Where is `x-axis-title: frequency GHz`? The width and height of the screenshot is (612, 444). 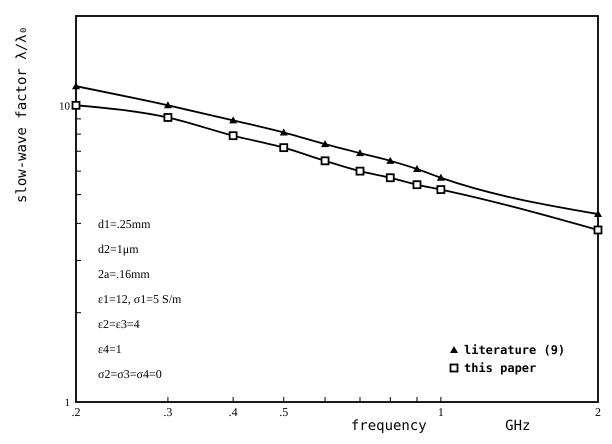
x-axis-title: frequency GHz is located at coordinates (440, 426).